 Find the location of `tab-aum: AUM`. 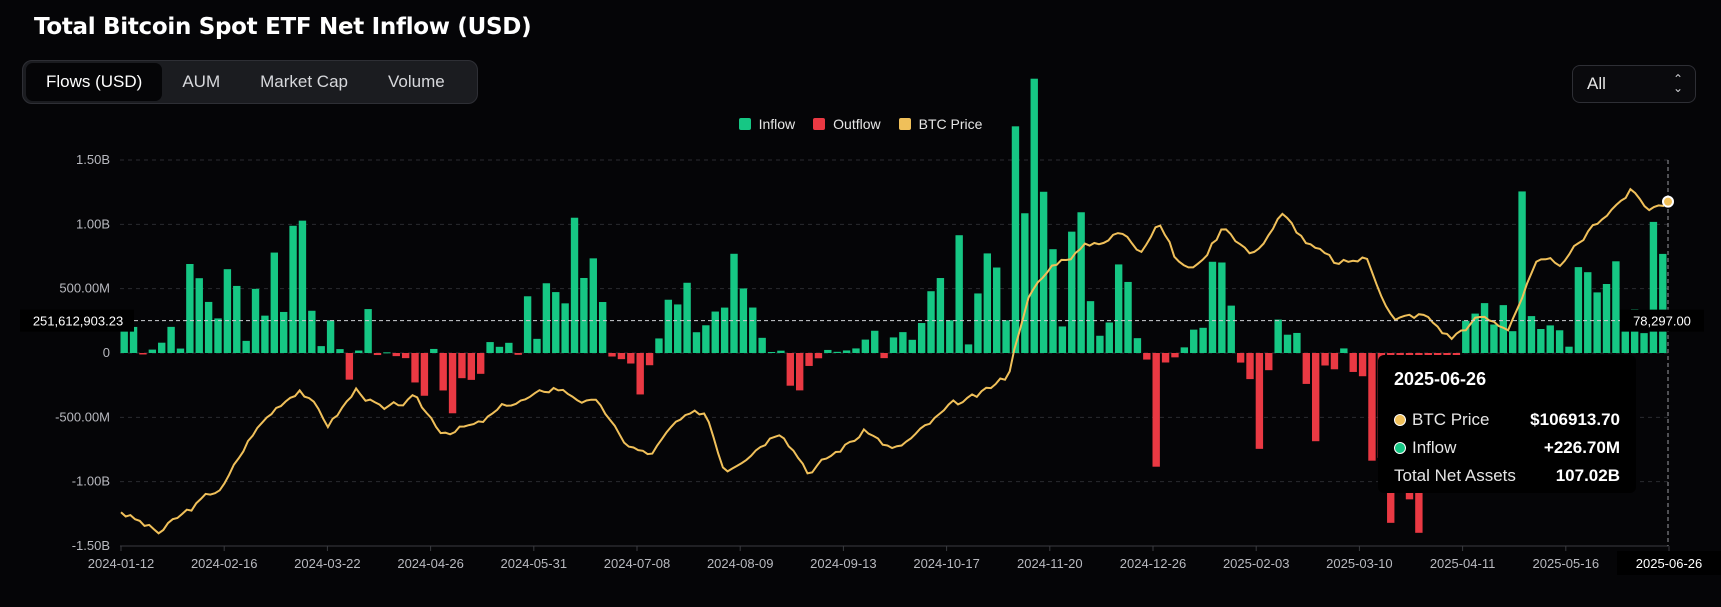

tab-aum: AUM is located at coordinates (201, 81).